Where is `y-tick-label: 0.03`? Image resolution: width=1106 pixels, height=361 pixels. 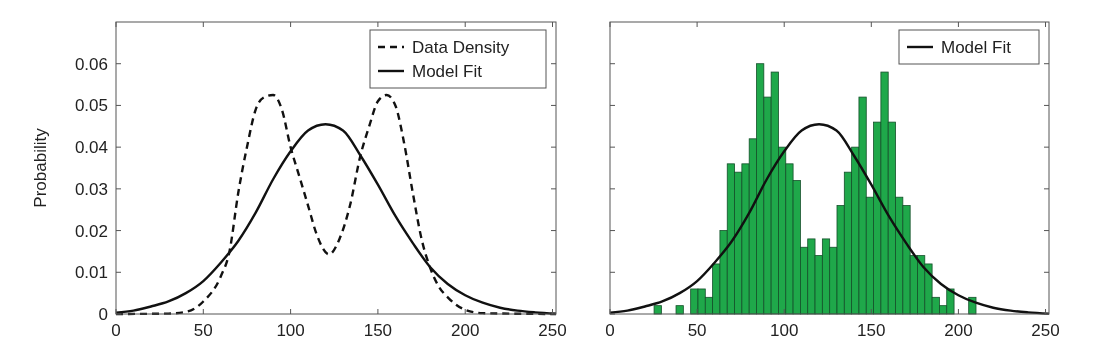
y-tick-label: 0.03 is located at coordinates (91, 189).